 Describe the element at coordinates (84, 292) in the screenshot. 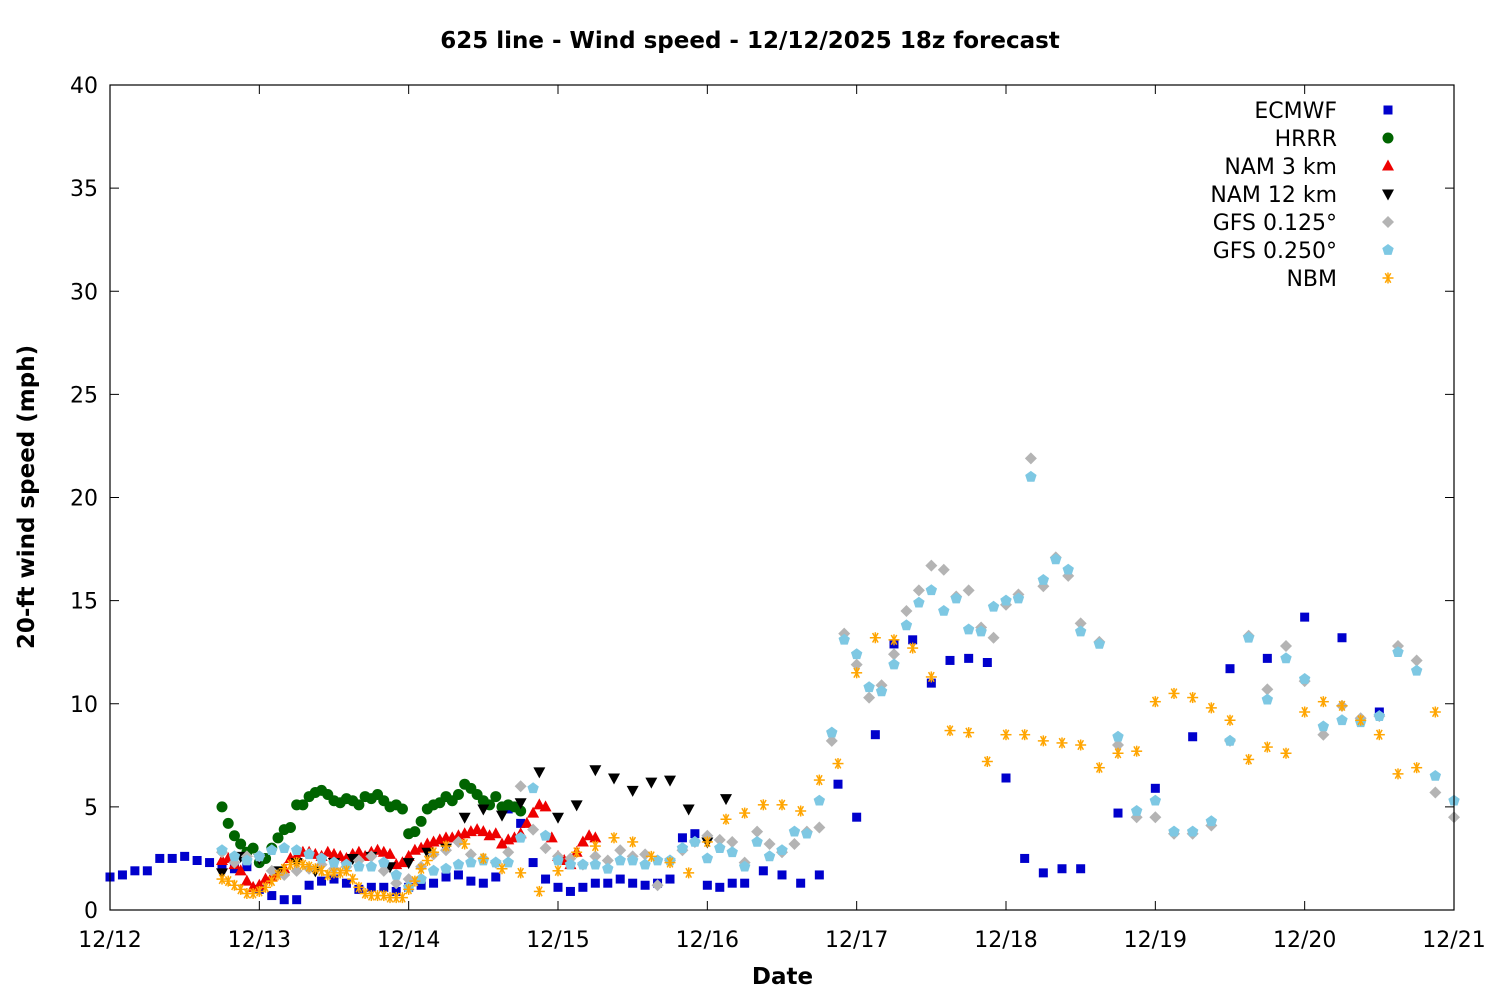

I see `y-tick-label: 30` at that location.